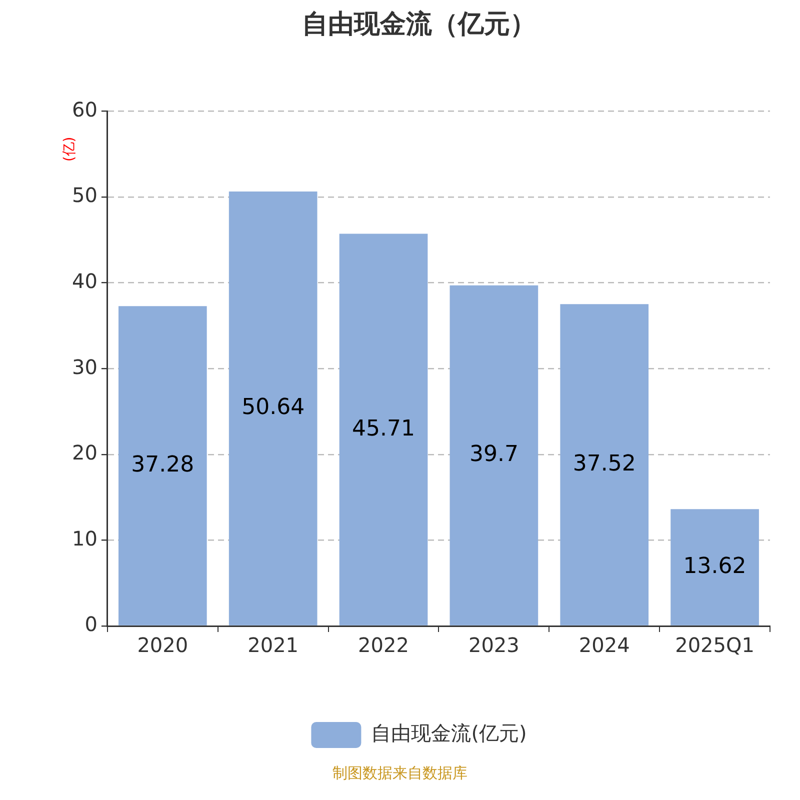  What do you see at coordinates (419, 24) in the screenshot?
I see `chart-title: 自由现金流（亿元）` at bounding box center [419, 24].